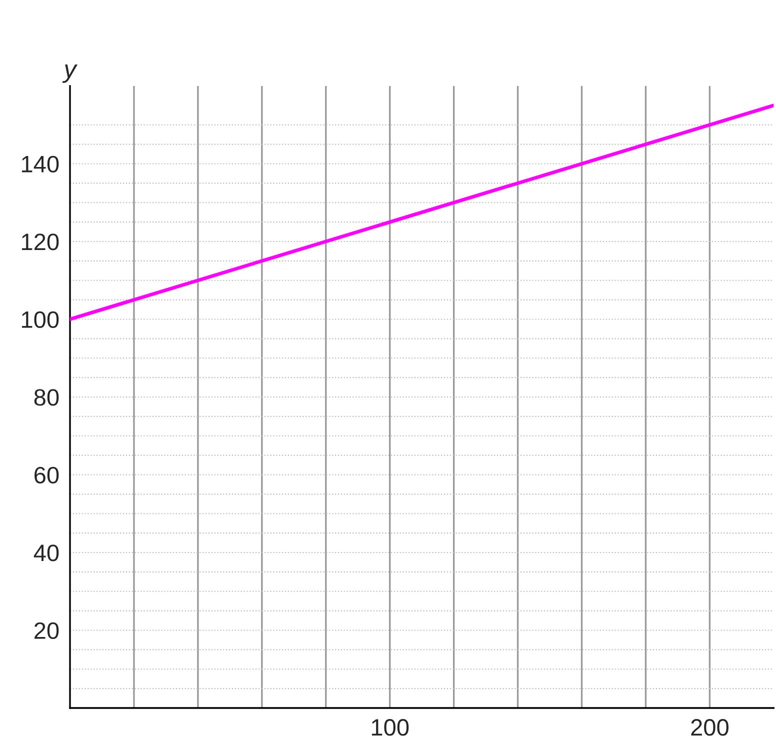 This screenshot has height=751, width=776. I want to click on y-tick-label: 80, so click(46, 397).